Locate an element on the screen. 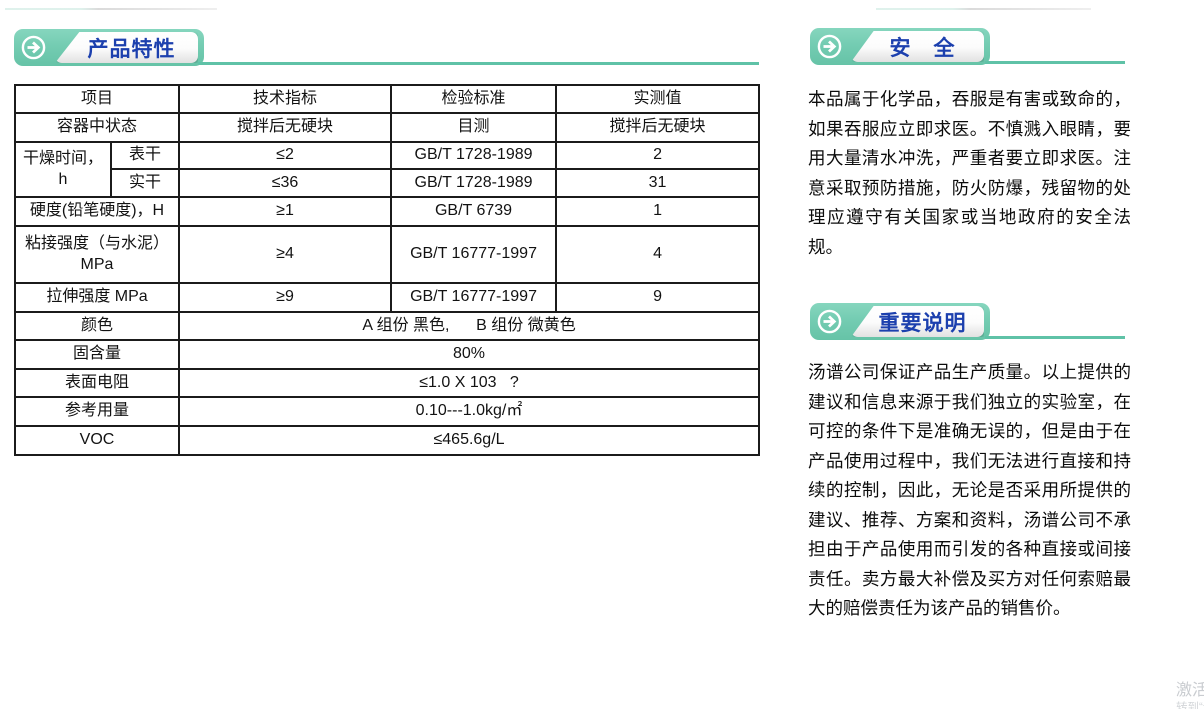 The image size is (1204, 709). safety-title: 安 全 is located at coordinates (922, 48).